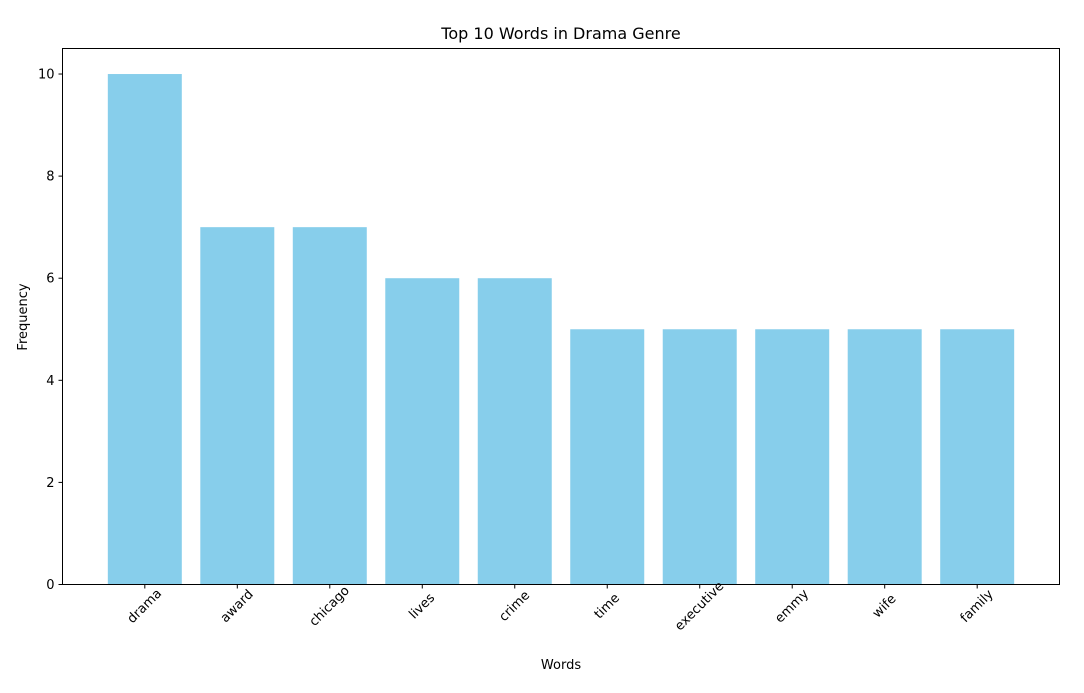  What do you see at coordinates (23, 316) in the screenshot?
I see `y-axis-label: Frequency` at bounding box center [23, 316].